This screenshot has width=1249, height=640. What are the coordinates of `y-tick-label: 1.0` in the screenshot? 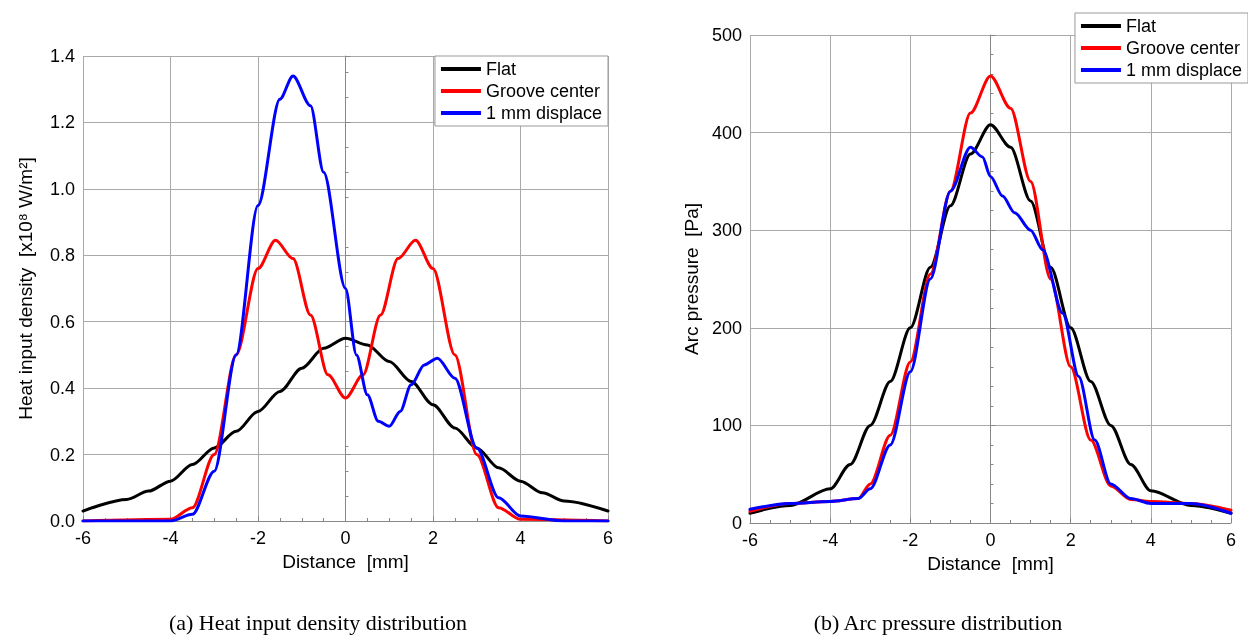 It's located at (62, 188).